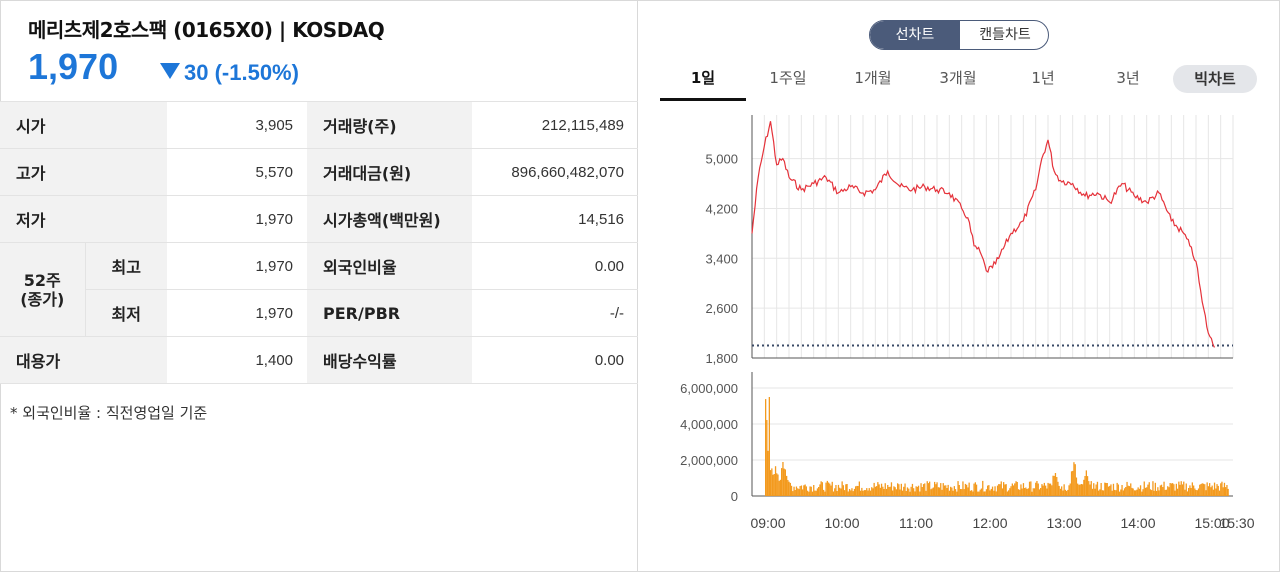  Describe the element at coordinates (703, 82) in the screenshot. I see `tab-1day: 1일` at that location.